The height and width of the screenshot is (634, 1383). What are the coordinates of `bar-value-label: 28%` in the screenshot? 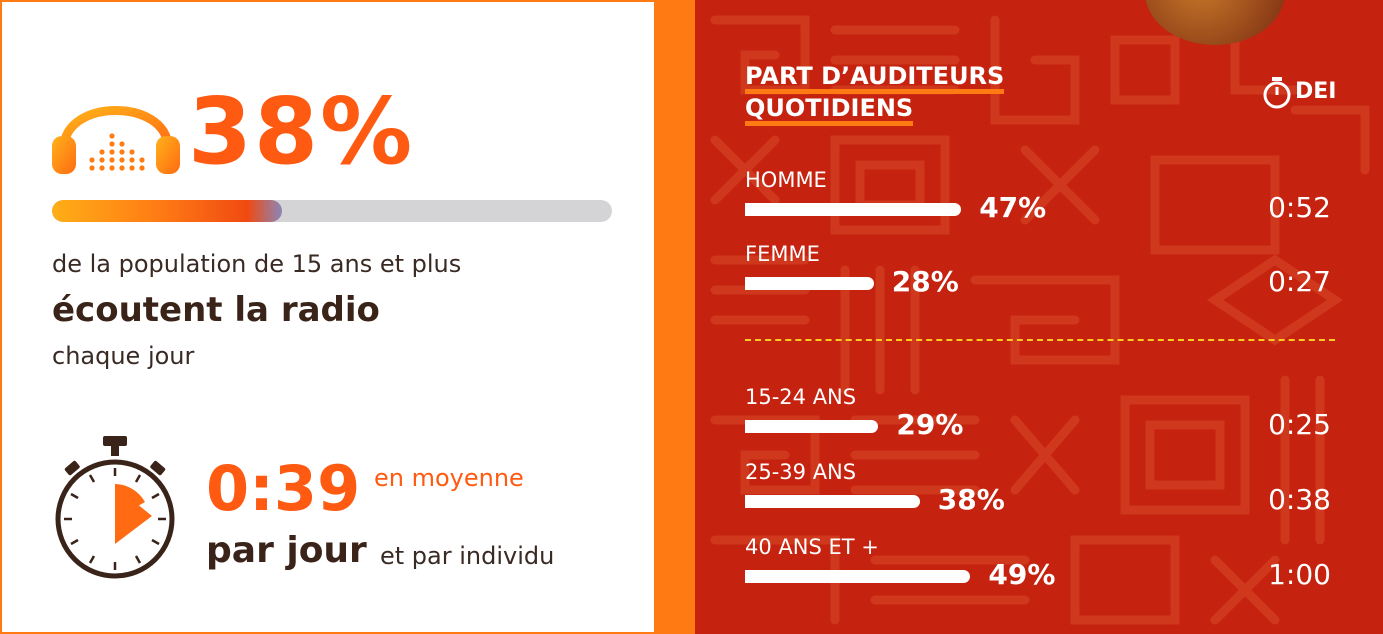 It's located at (925, 281).